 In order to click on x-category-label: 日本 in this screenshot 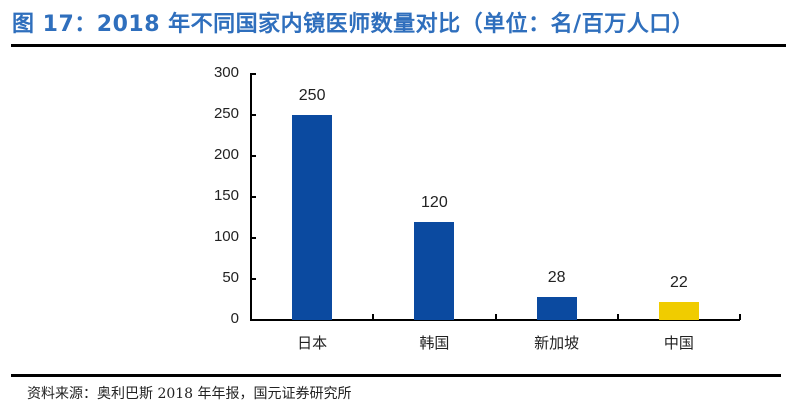, I will do `click(312, 343)`.